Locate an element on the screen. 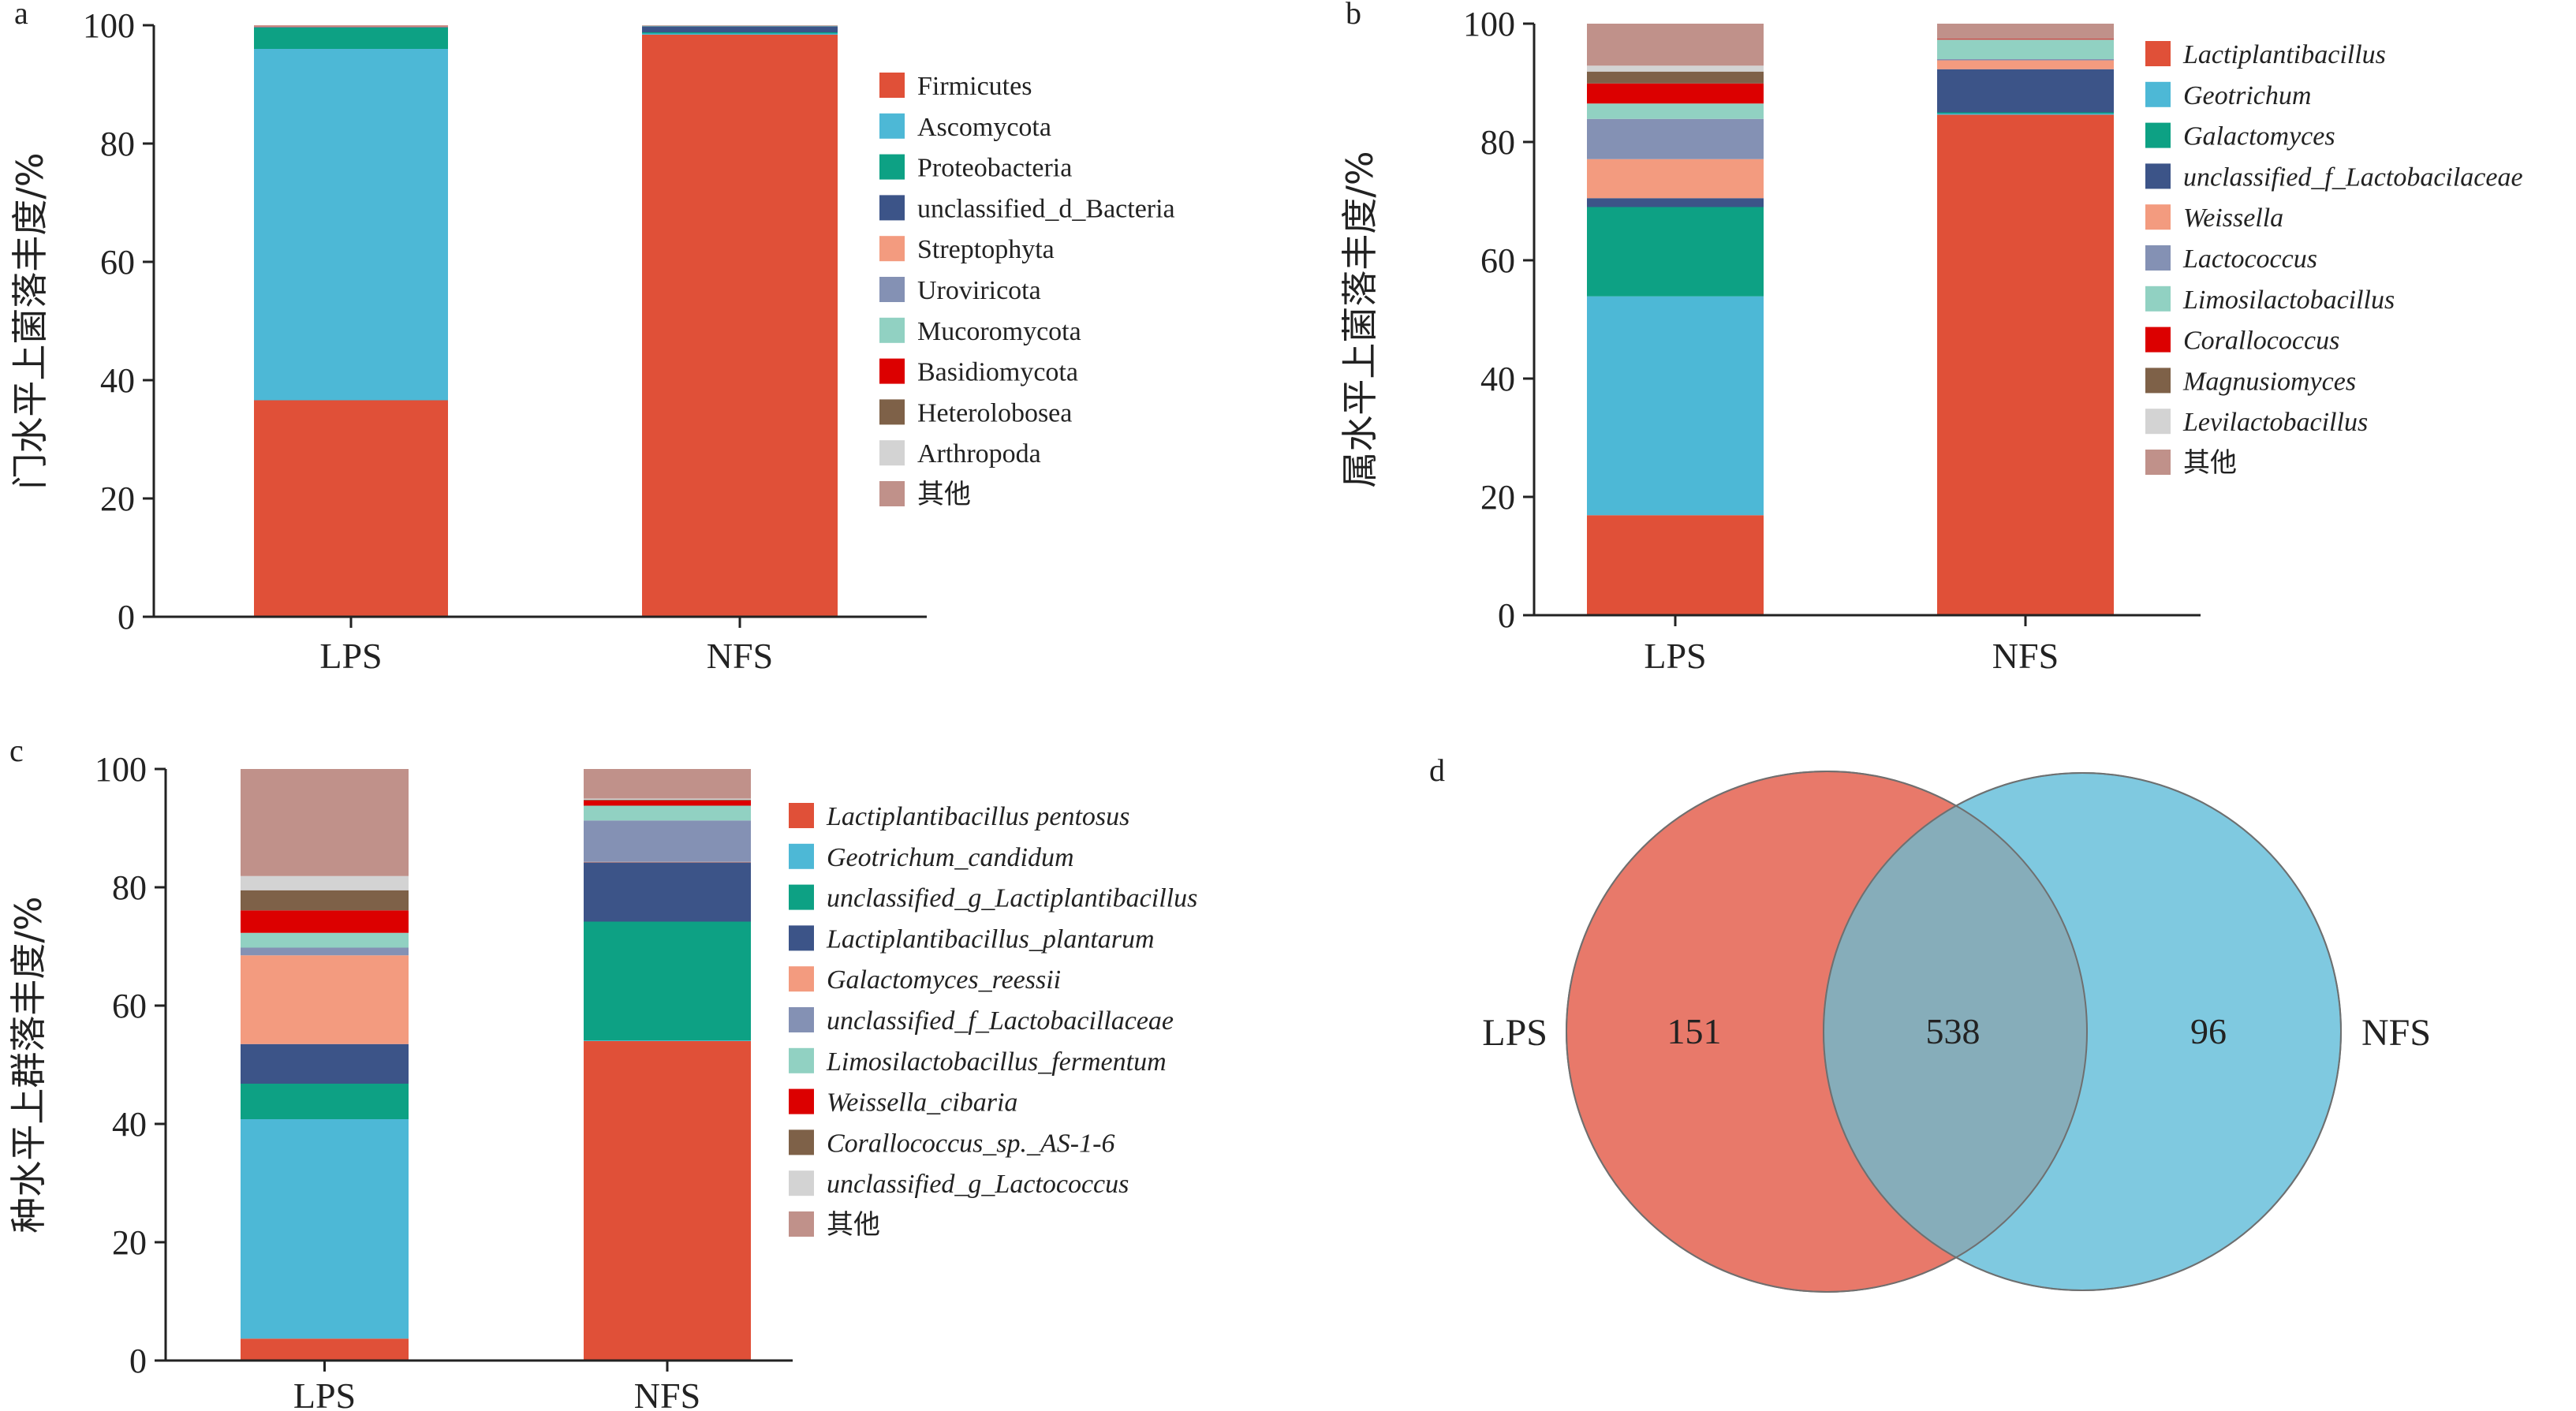 The height and width of the screenshot is (1411, 2576). bar-segment-nfs-proteobacteria is located at coordinates (740, 33).